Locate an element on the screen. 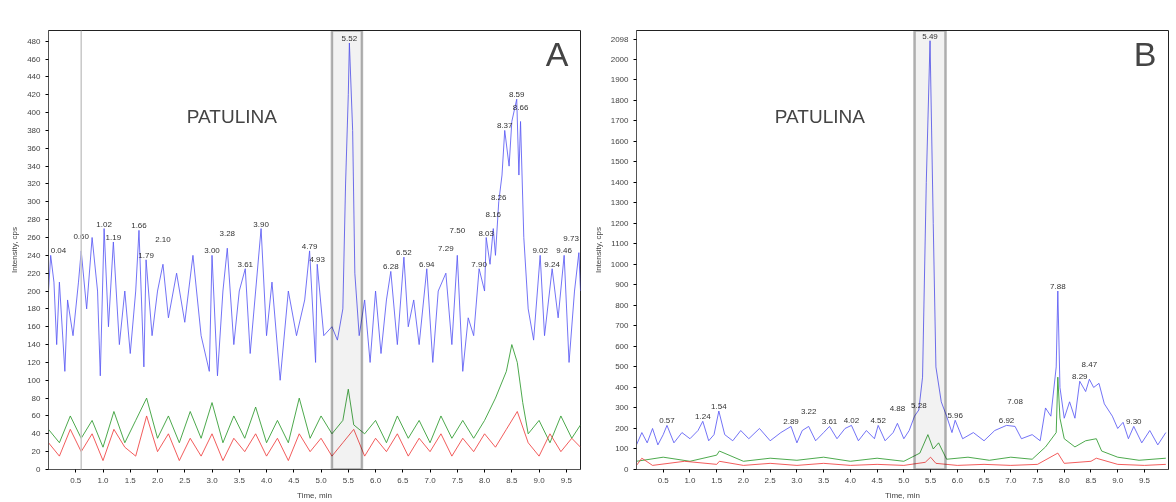  y-tick-label: 2098 is located at coordinates (620, 39).